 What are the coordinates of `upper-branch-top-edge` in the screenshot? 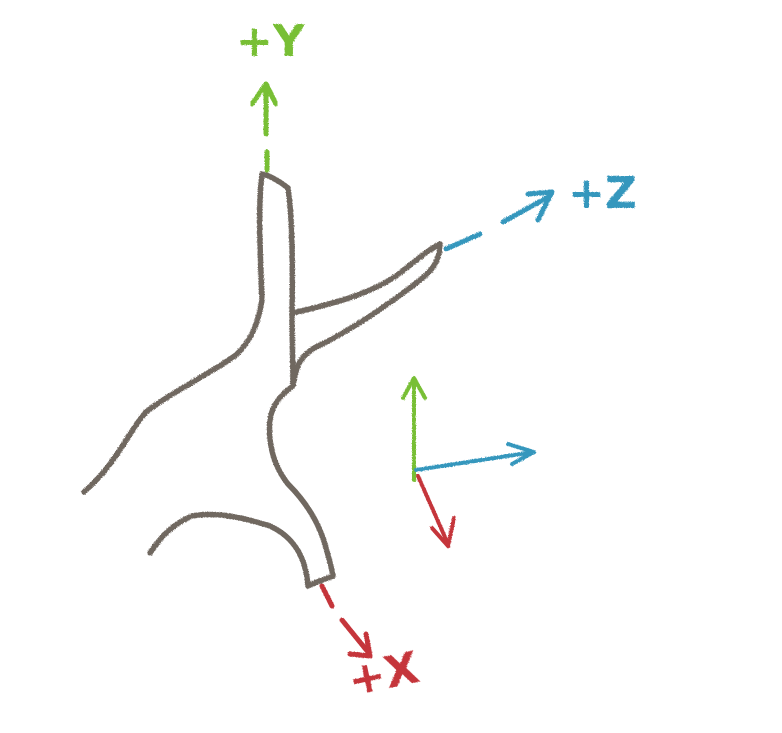 It's located at (366, 278).